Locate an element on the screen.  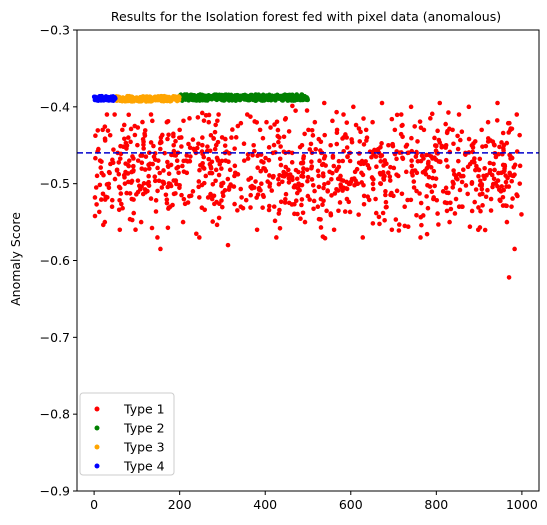
legend-label: Type 3 is located at coordinates (144, 447).